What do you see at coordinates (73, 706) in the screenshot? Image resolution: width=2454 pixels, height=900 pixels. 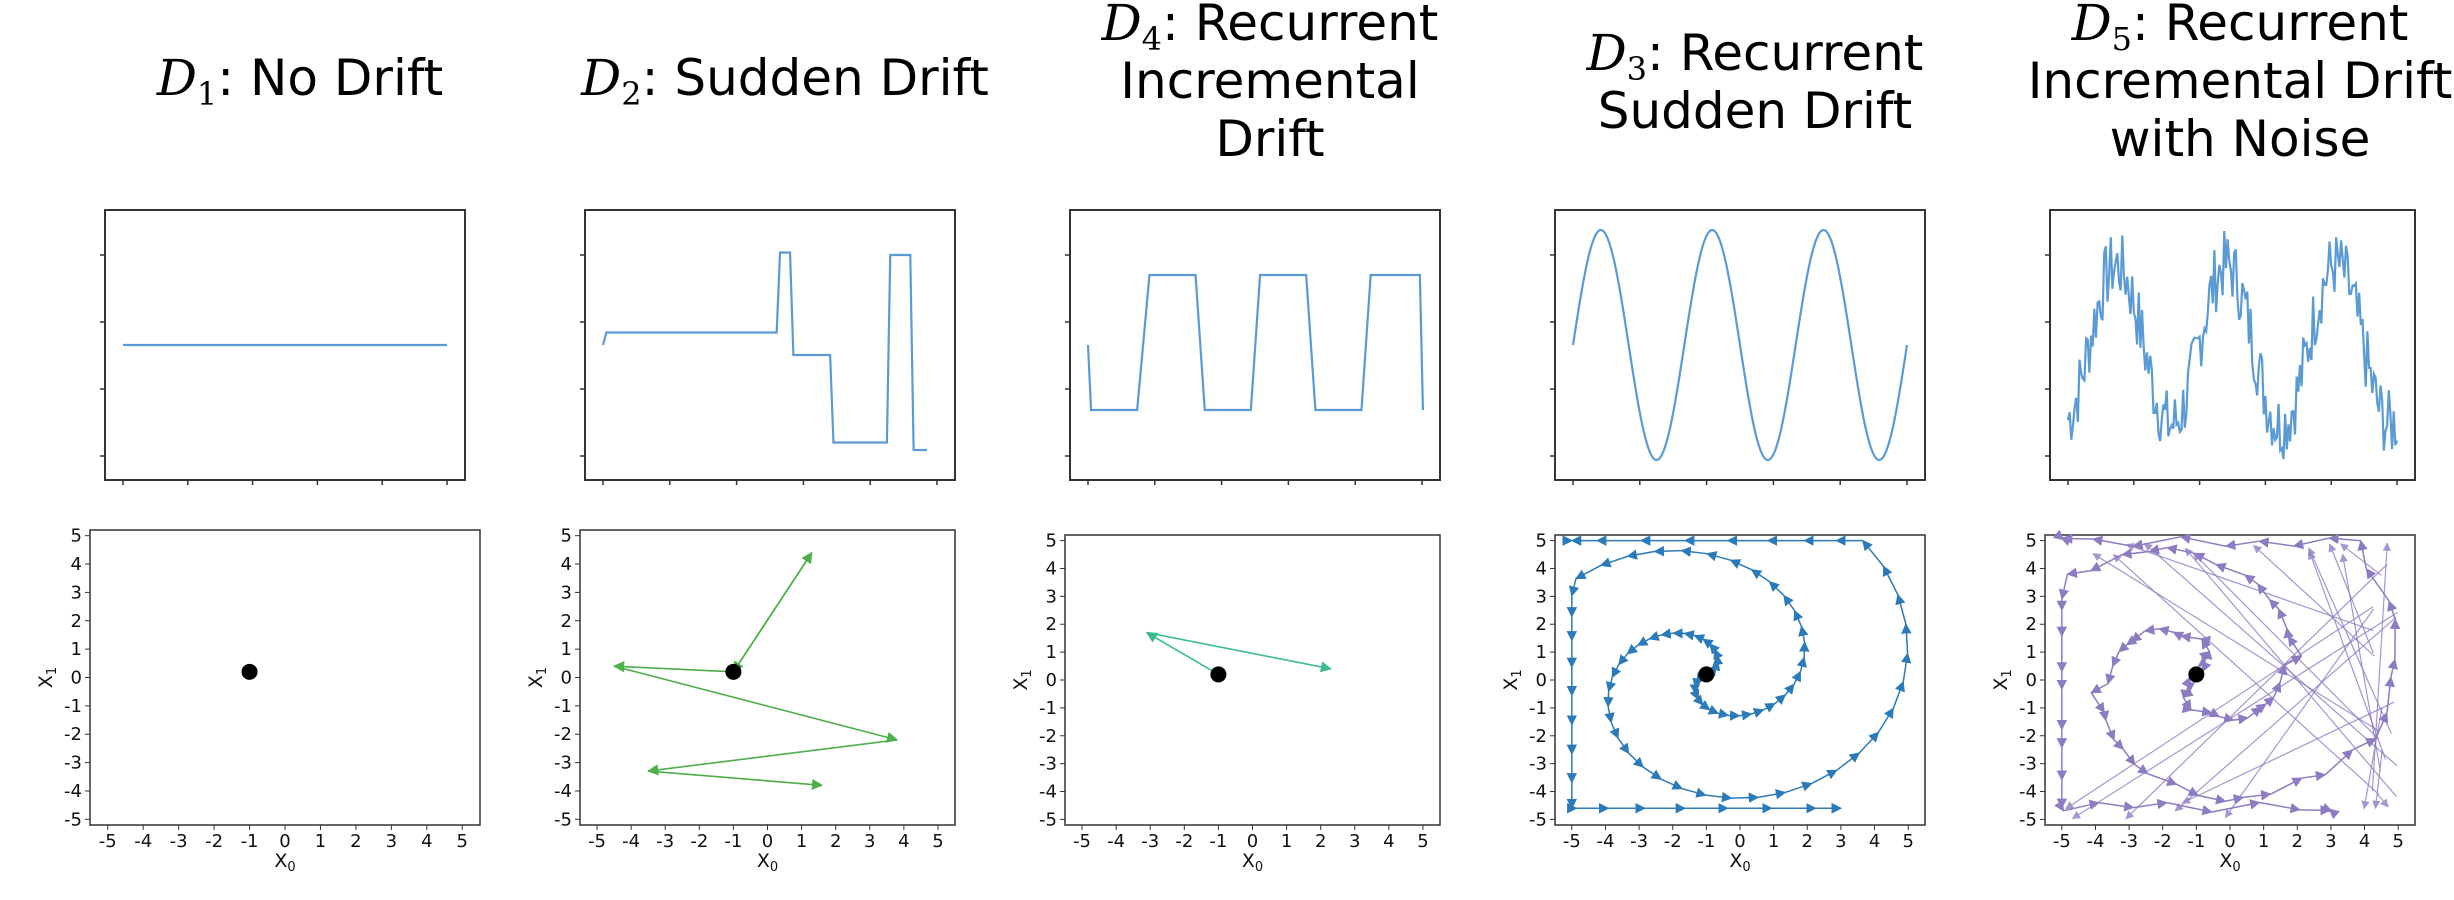 I see `y-tick-label: -1` at bounding box center [73, 706].